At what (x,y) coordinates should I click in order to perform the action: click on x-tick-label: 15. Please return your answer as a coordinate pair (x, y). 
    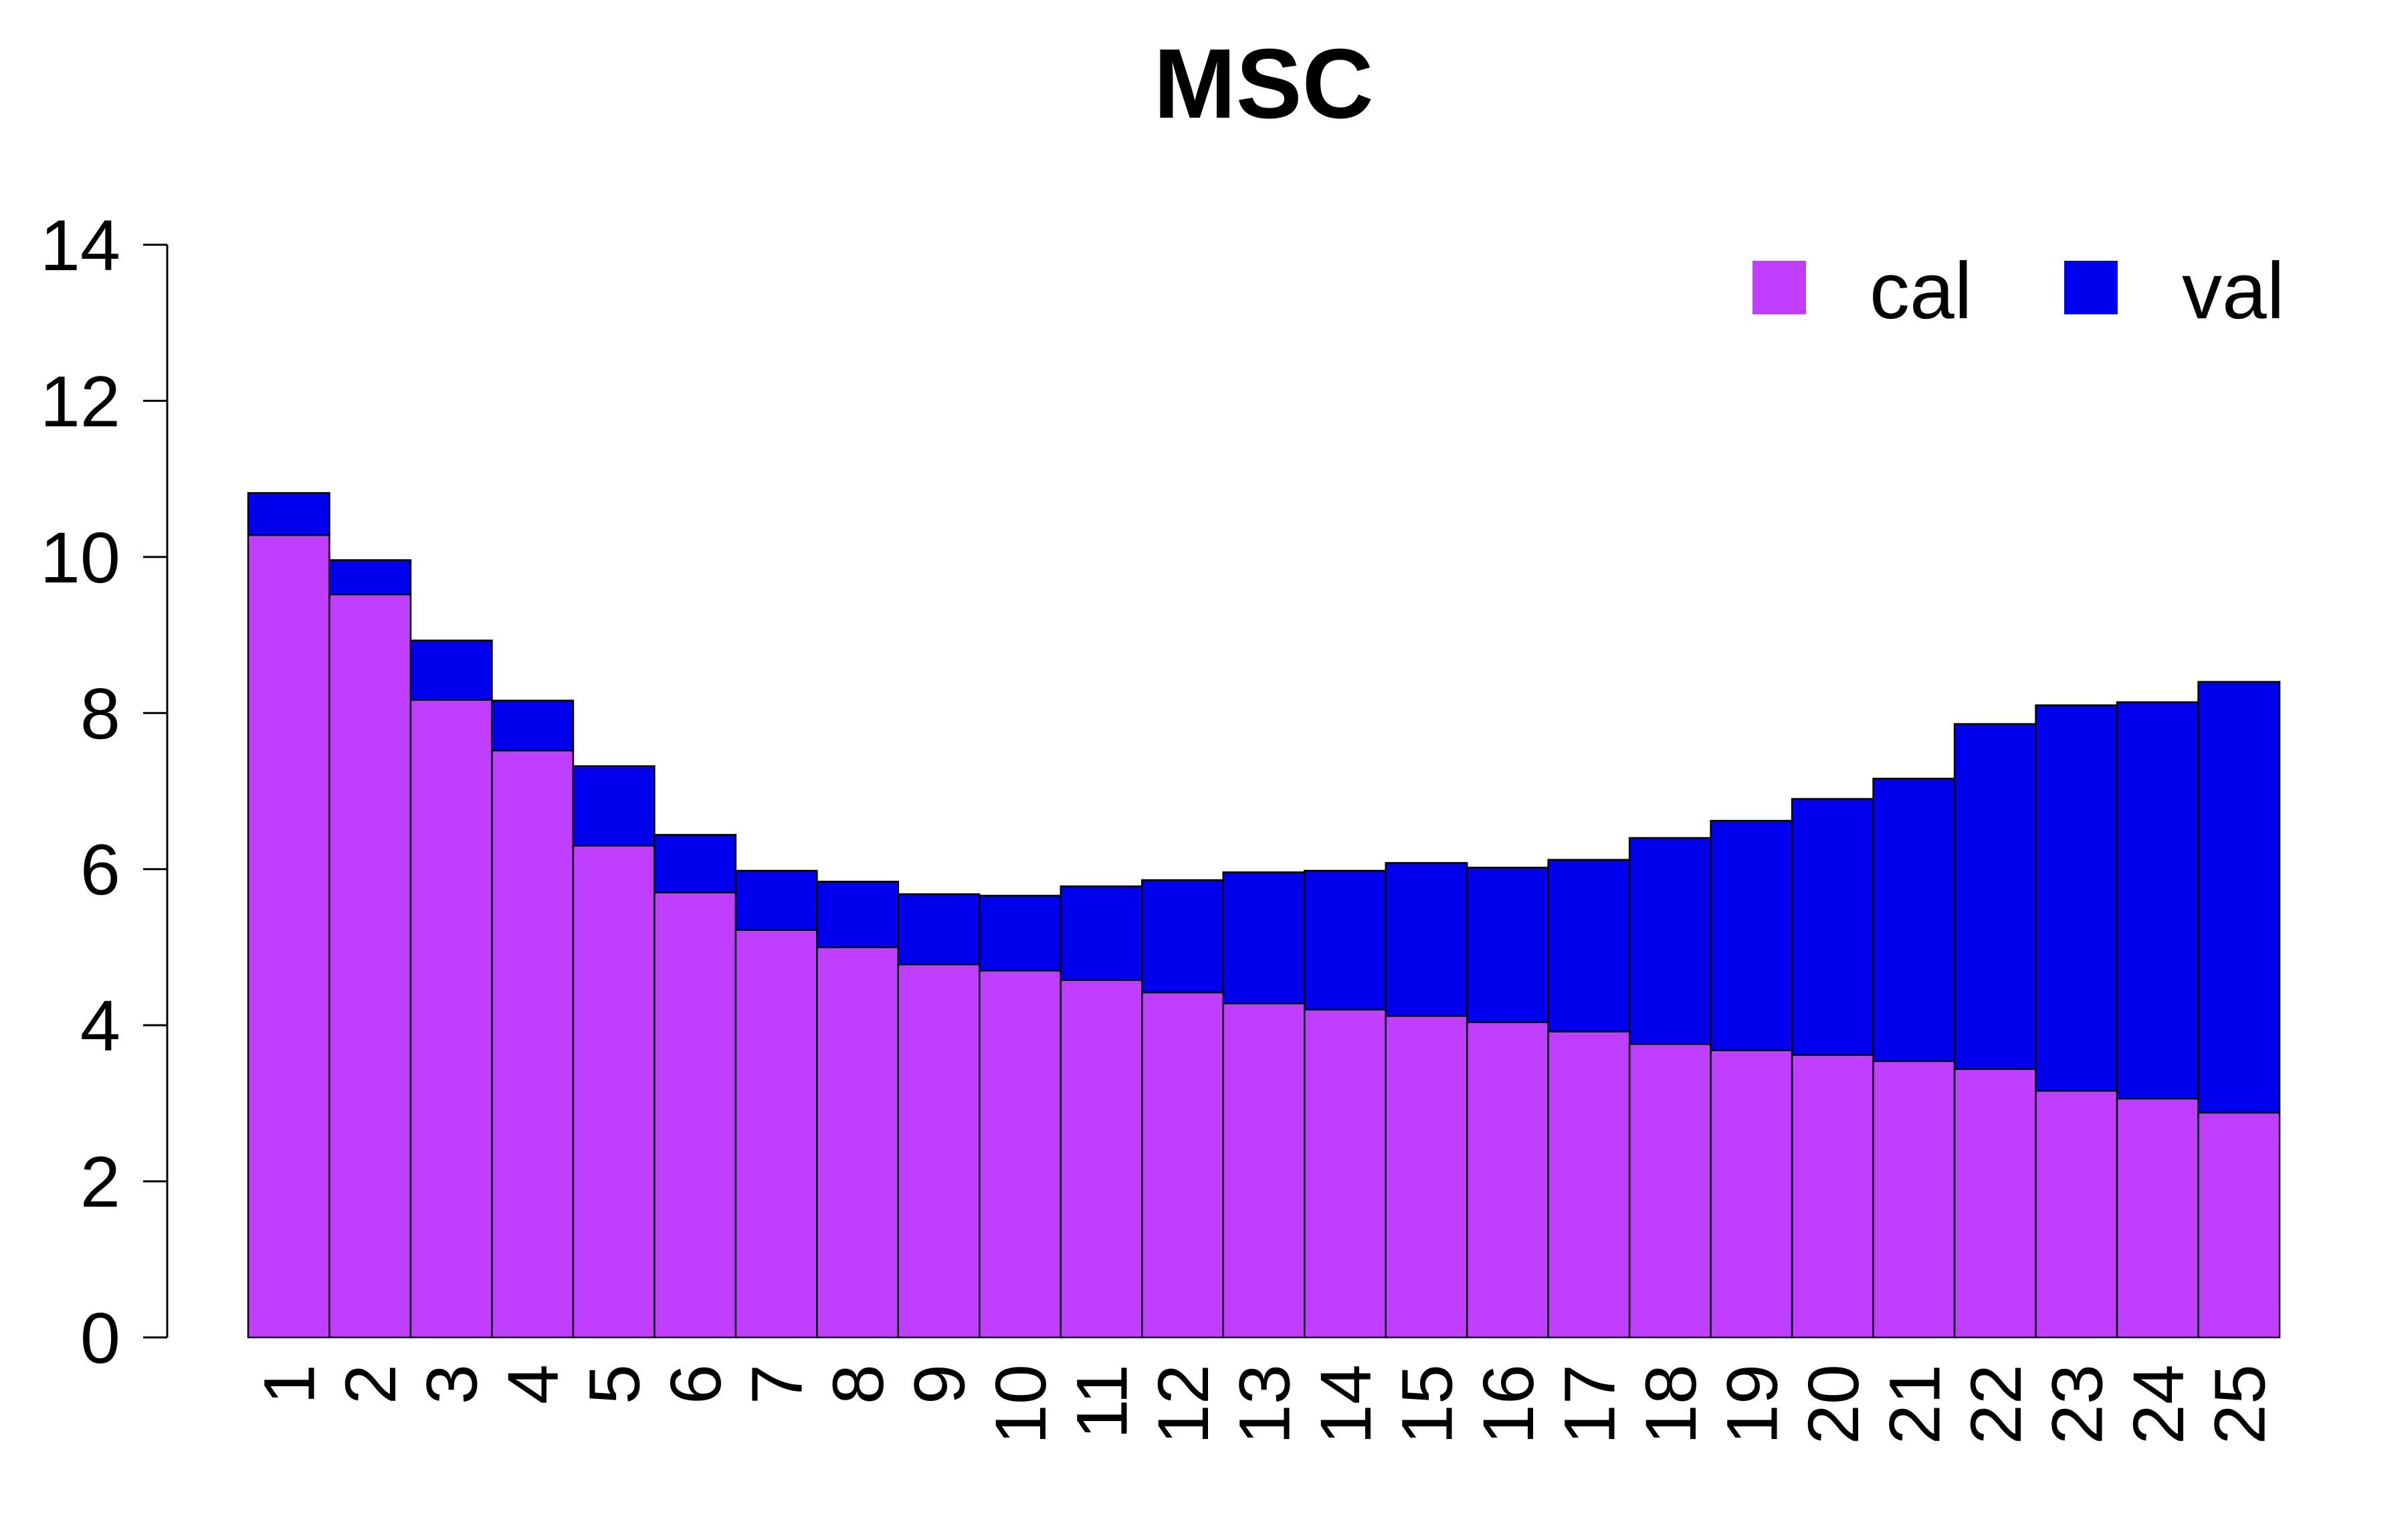
    Looking at the image, I should click on (1426, 1404).